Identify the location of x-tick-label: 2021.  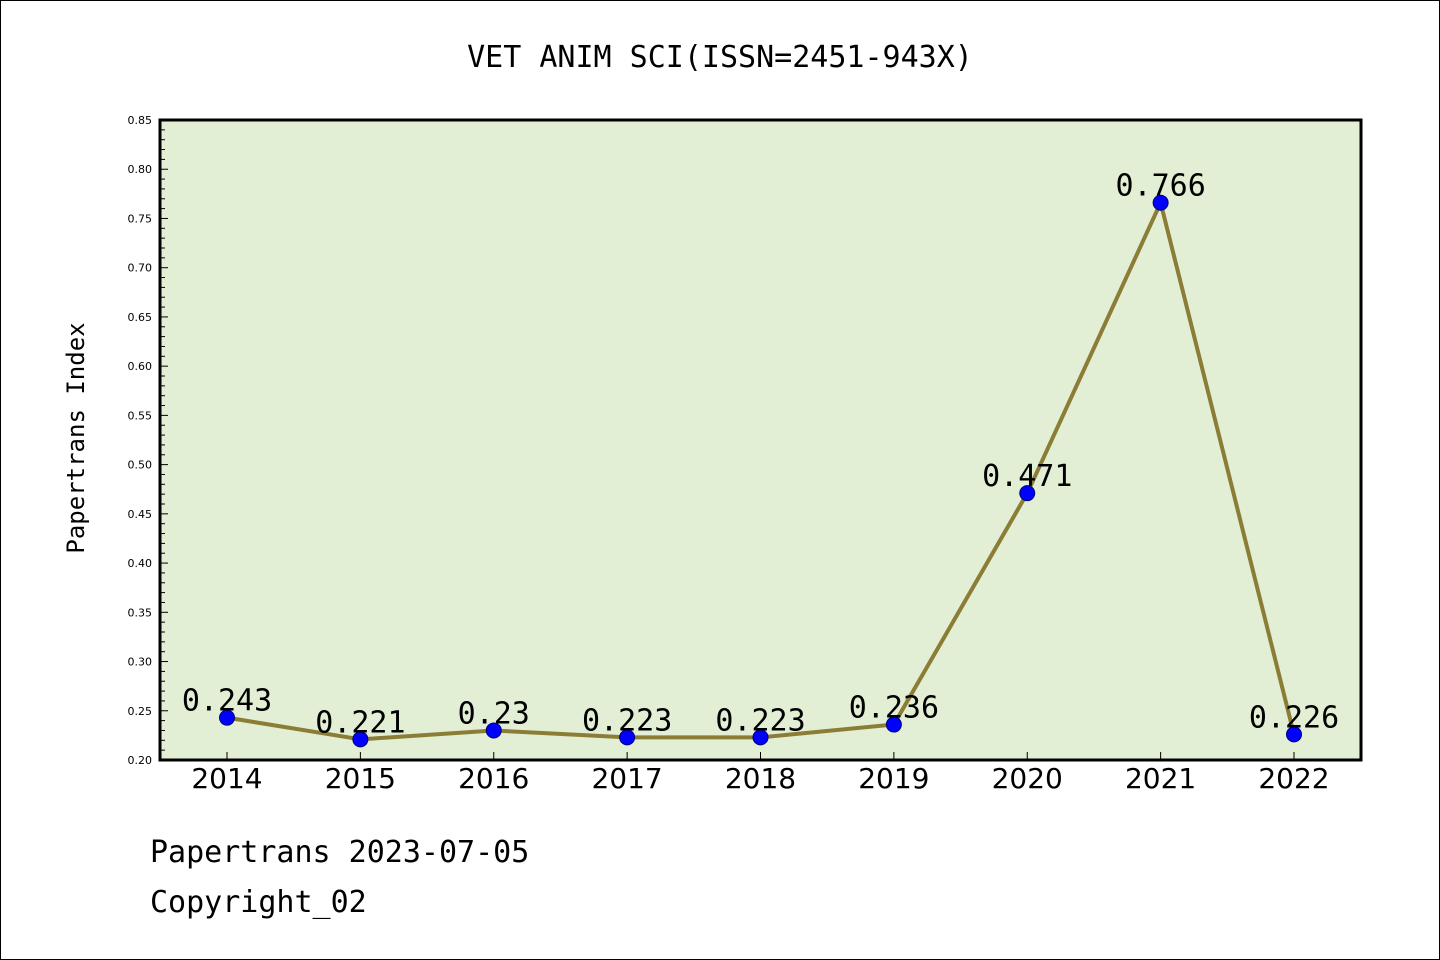
(1160, 778).